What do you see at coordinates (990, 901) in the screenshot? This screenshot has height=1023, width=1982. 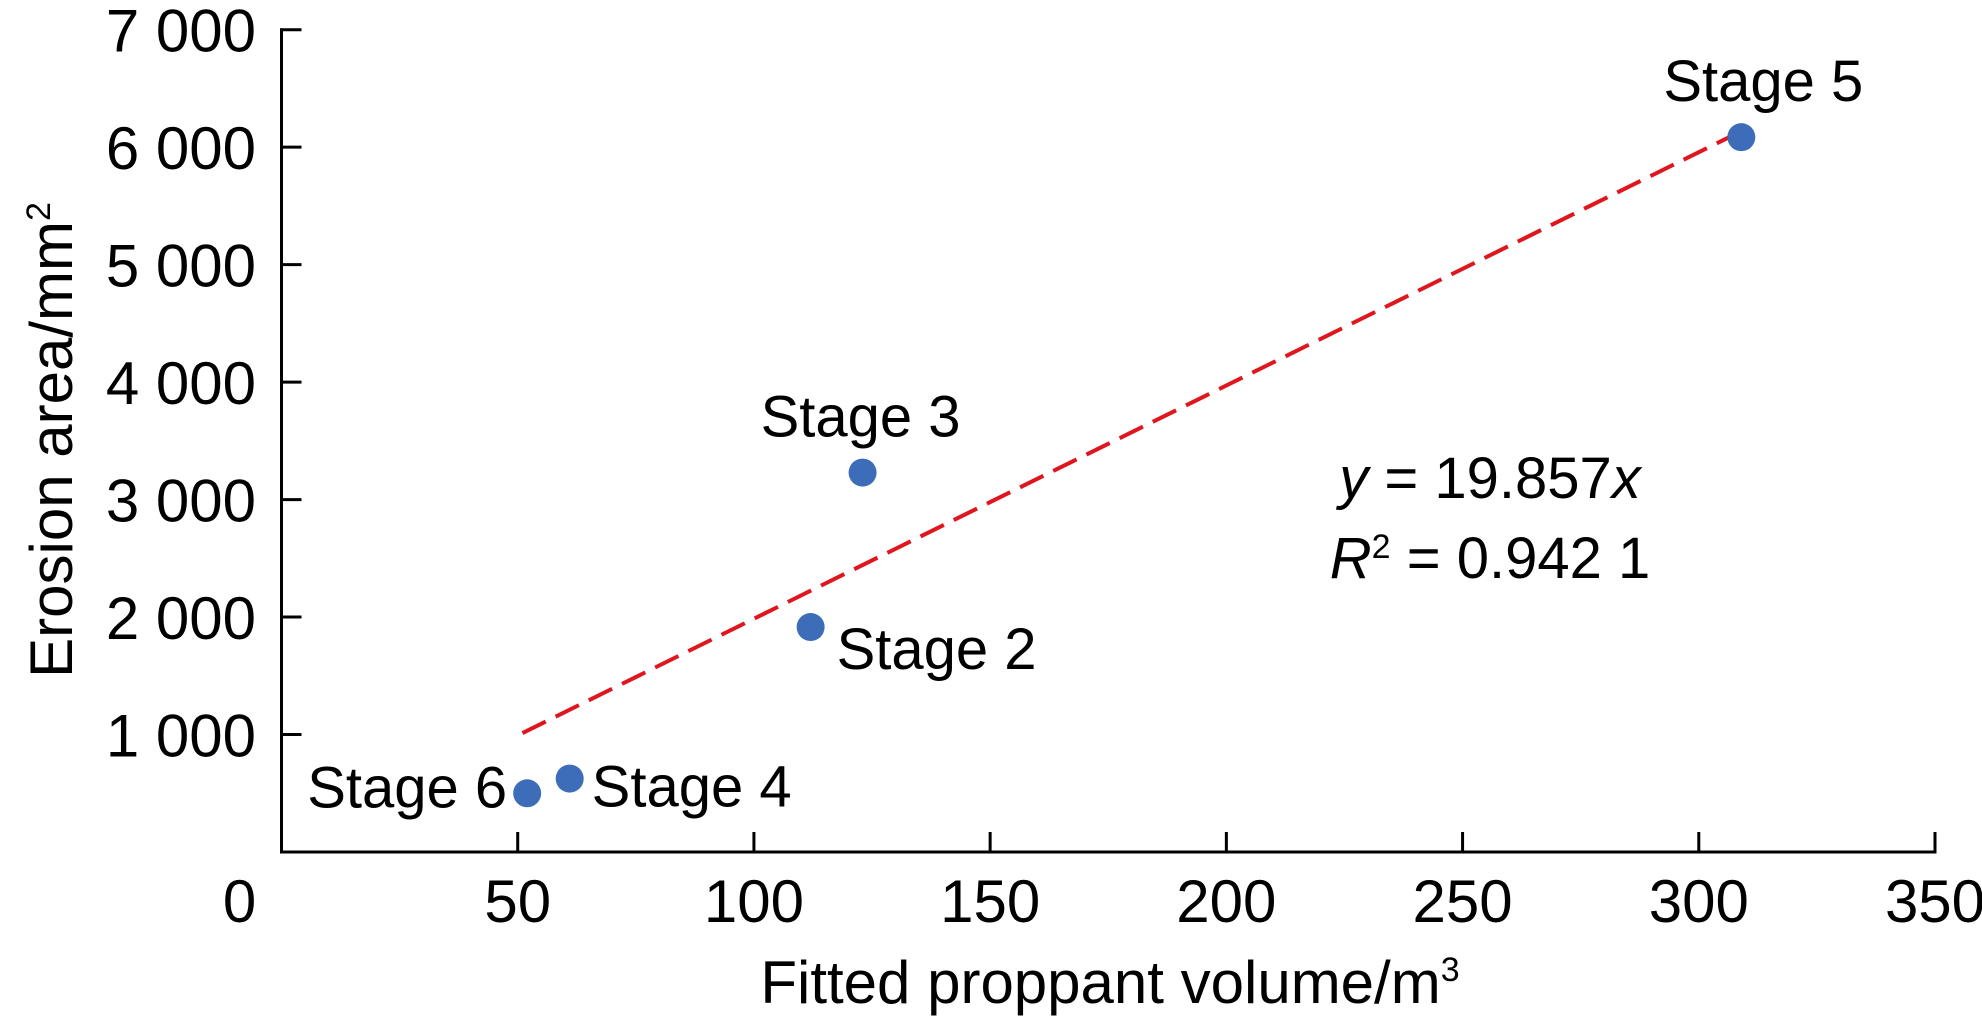 I see `x-tick-label: 150` at bounding box center [990, 901].